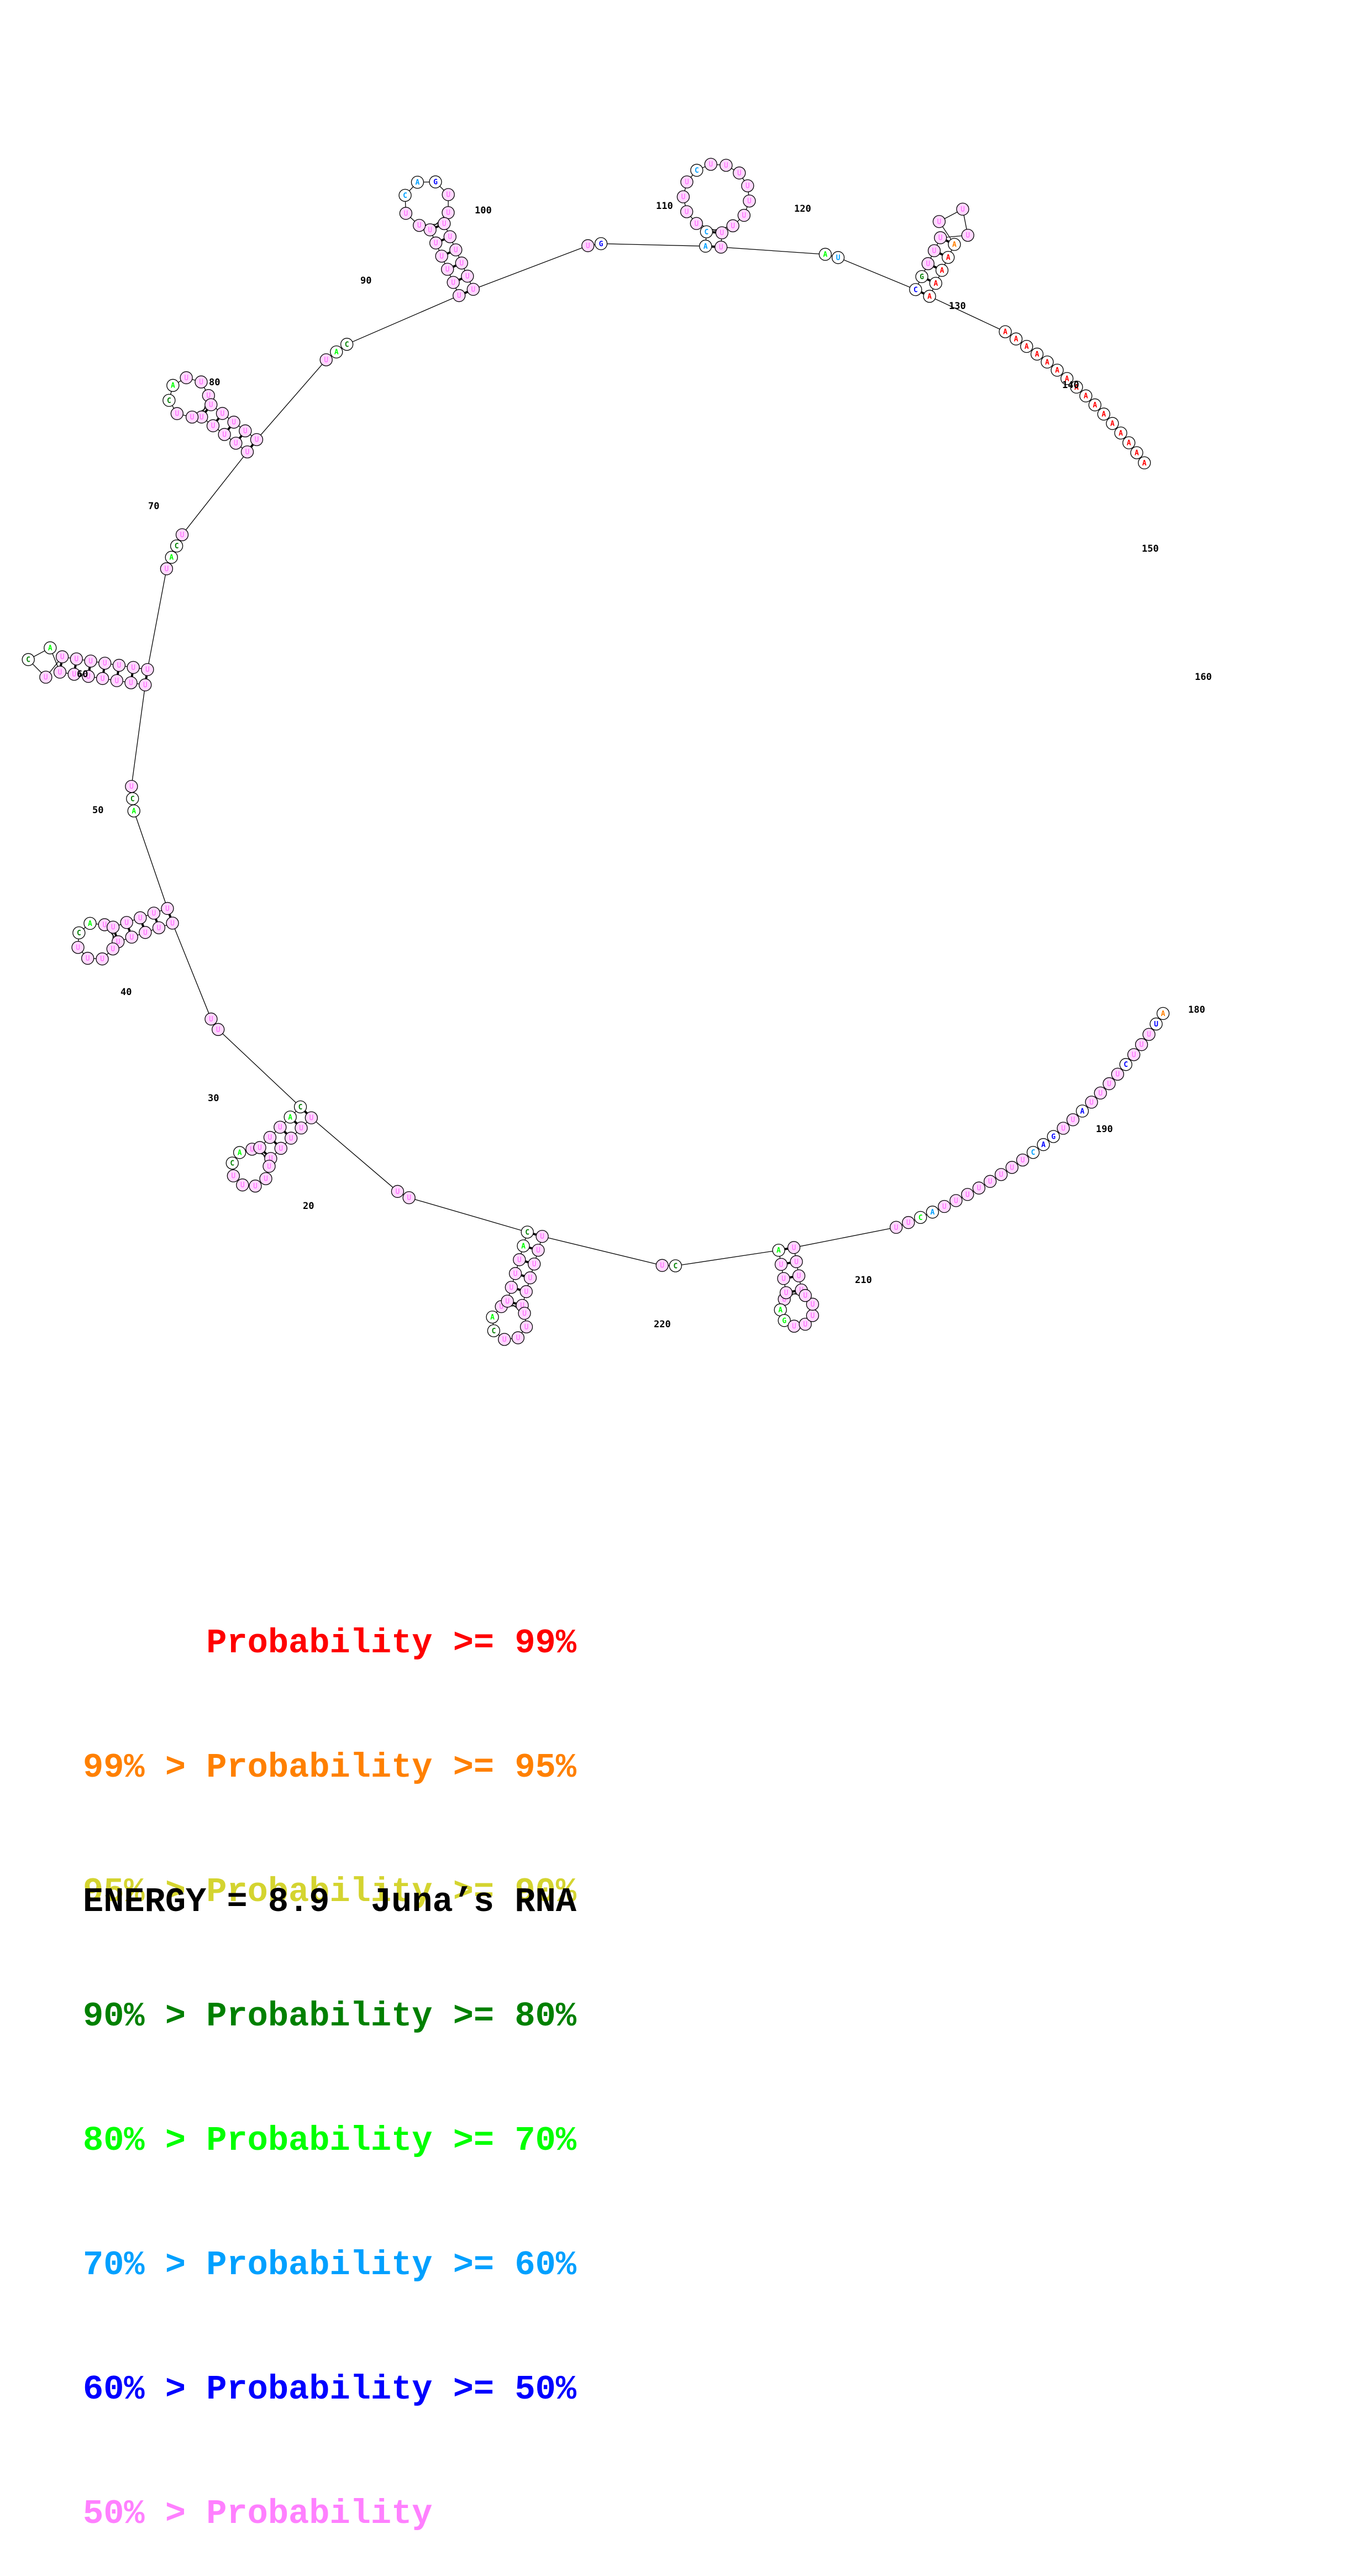 This screenshot has width=1370, height=2576. What do you see at coordinates (601, 243) in the screenshot?
I see `nucleotide: G` at bounding box center [601, 243].